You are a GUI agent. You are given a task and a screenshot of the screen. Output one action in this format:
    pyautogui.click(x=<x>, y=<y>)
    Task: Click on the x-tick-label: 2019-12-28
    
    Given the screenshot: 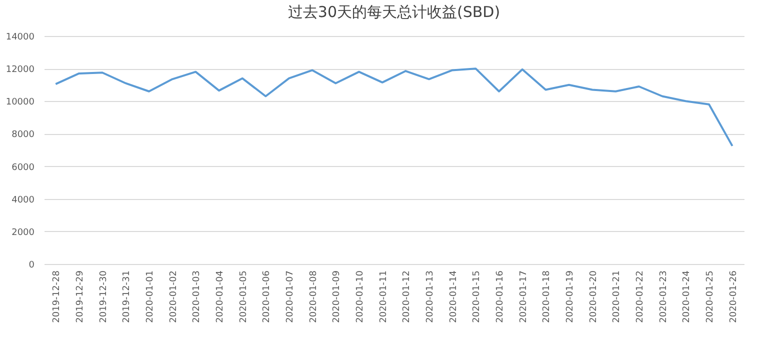 What is the action you would take?
    pyautogui.click(x=57, y=296)
    